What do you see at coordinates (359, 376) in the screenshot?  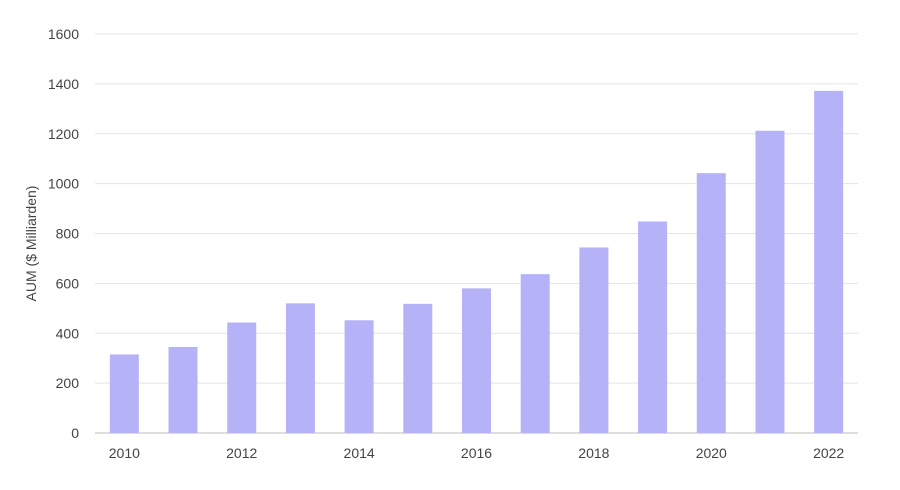 I see `bar-2014` at bounding box center [359, 376].